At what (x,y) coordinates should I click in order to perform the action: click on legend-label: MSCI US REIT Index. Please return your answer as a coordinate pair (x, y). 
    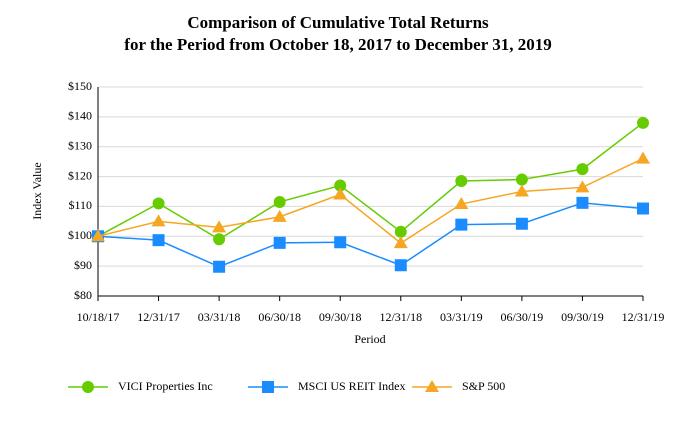
    Looking at the image, I should click on (351, 386).